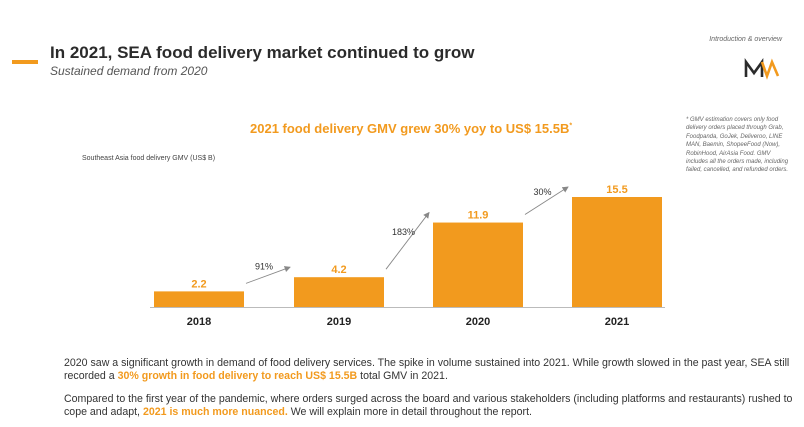 The image size is (804, 427). I want to click on value-label-2020: 11.9, so click(478, 216).